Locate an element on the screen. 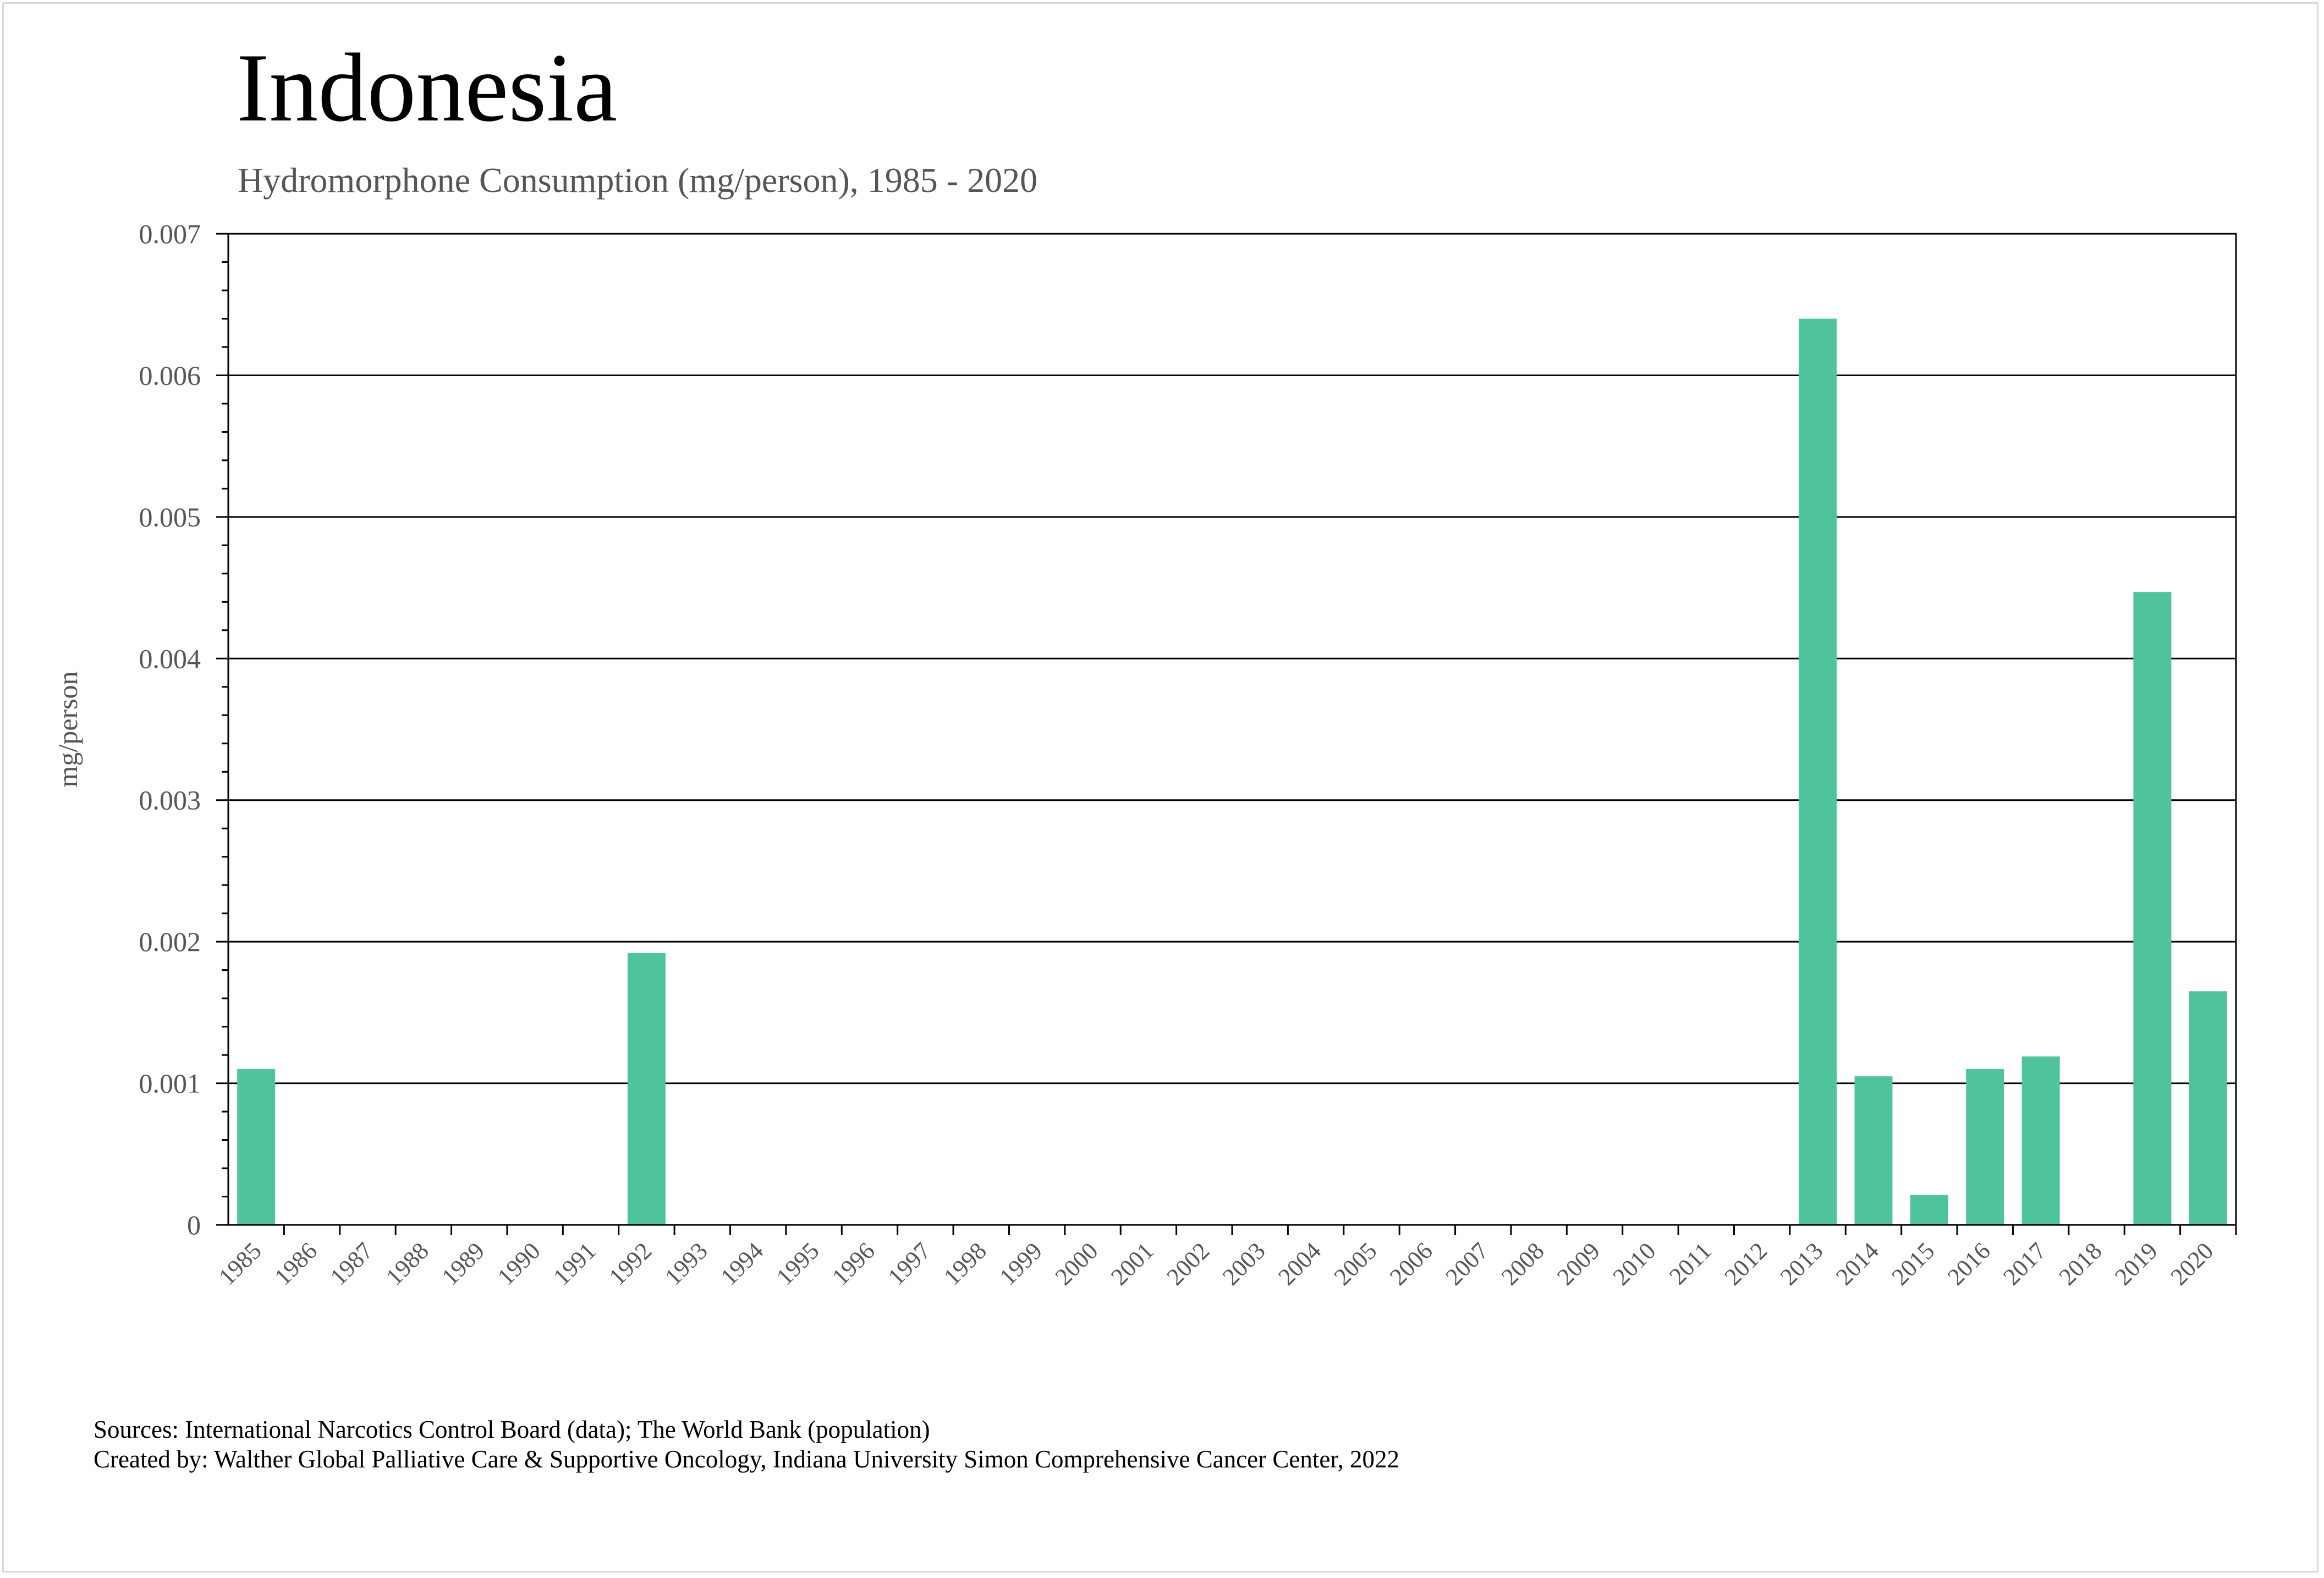  x-tick-label: 2019 is located at coordinates (2136, 1264).